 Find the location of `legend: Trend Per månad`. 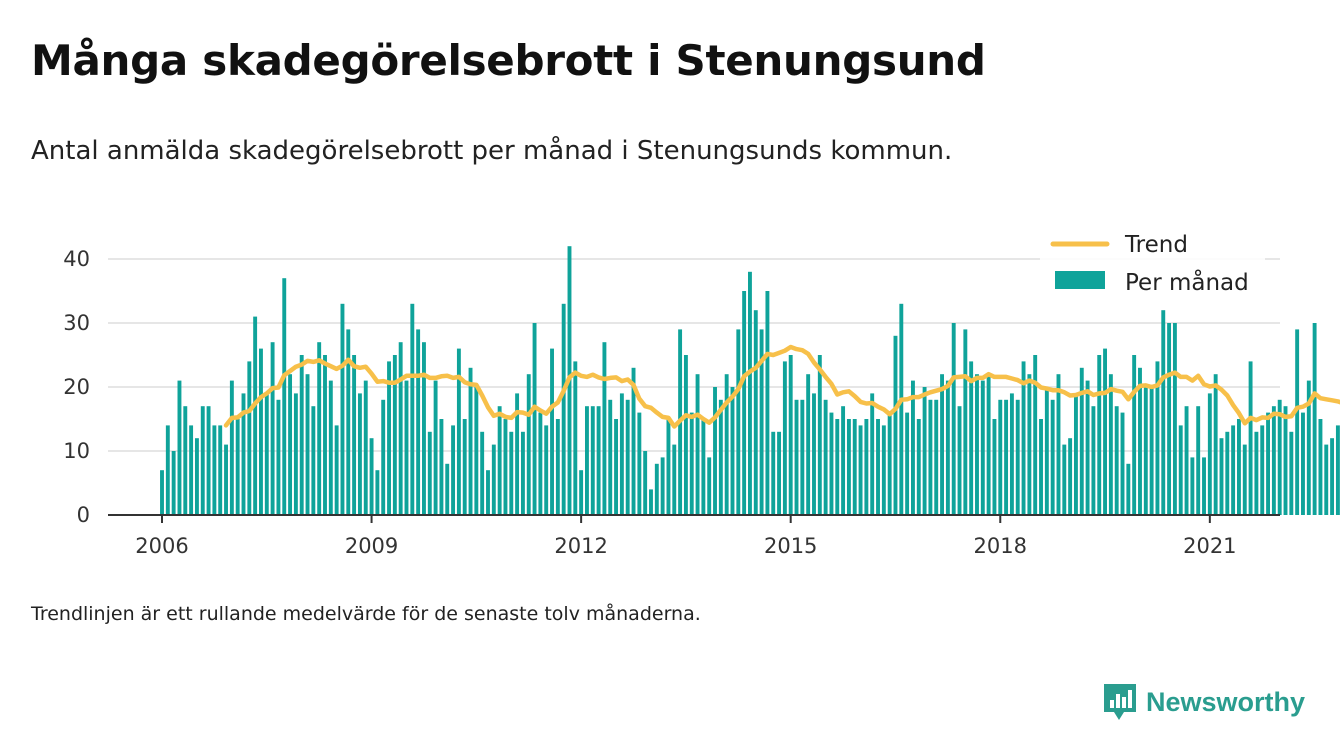

legend: Trend Per månad is located at coordinates (1152, 270).